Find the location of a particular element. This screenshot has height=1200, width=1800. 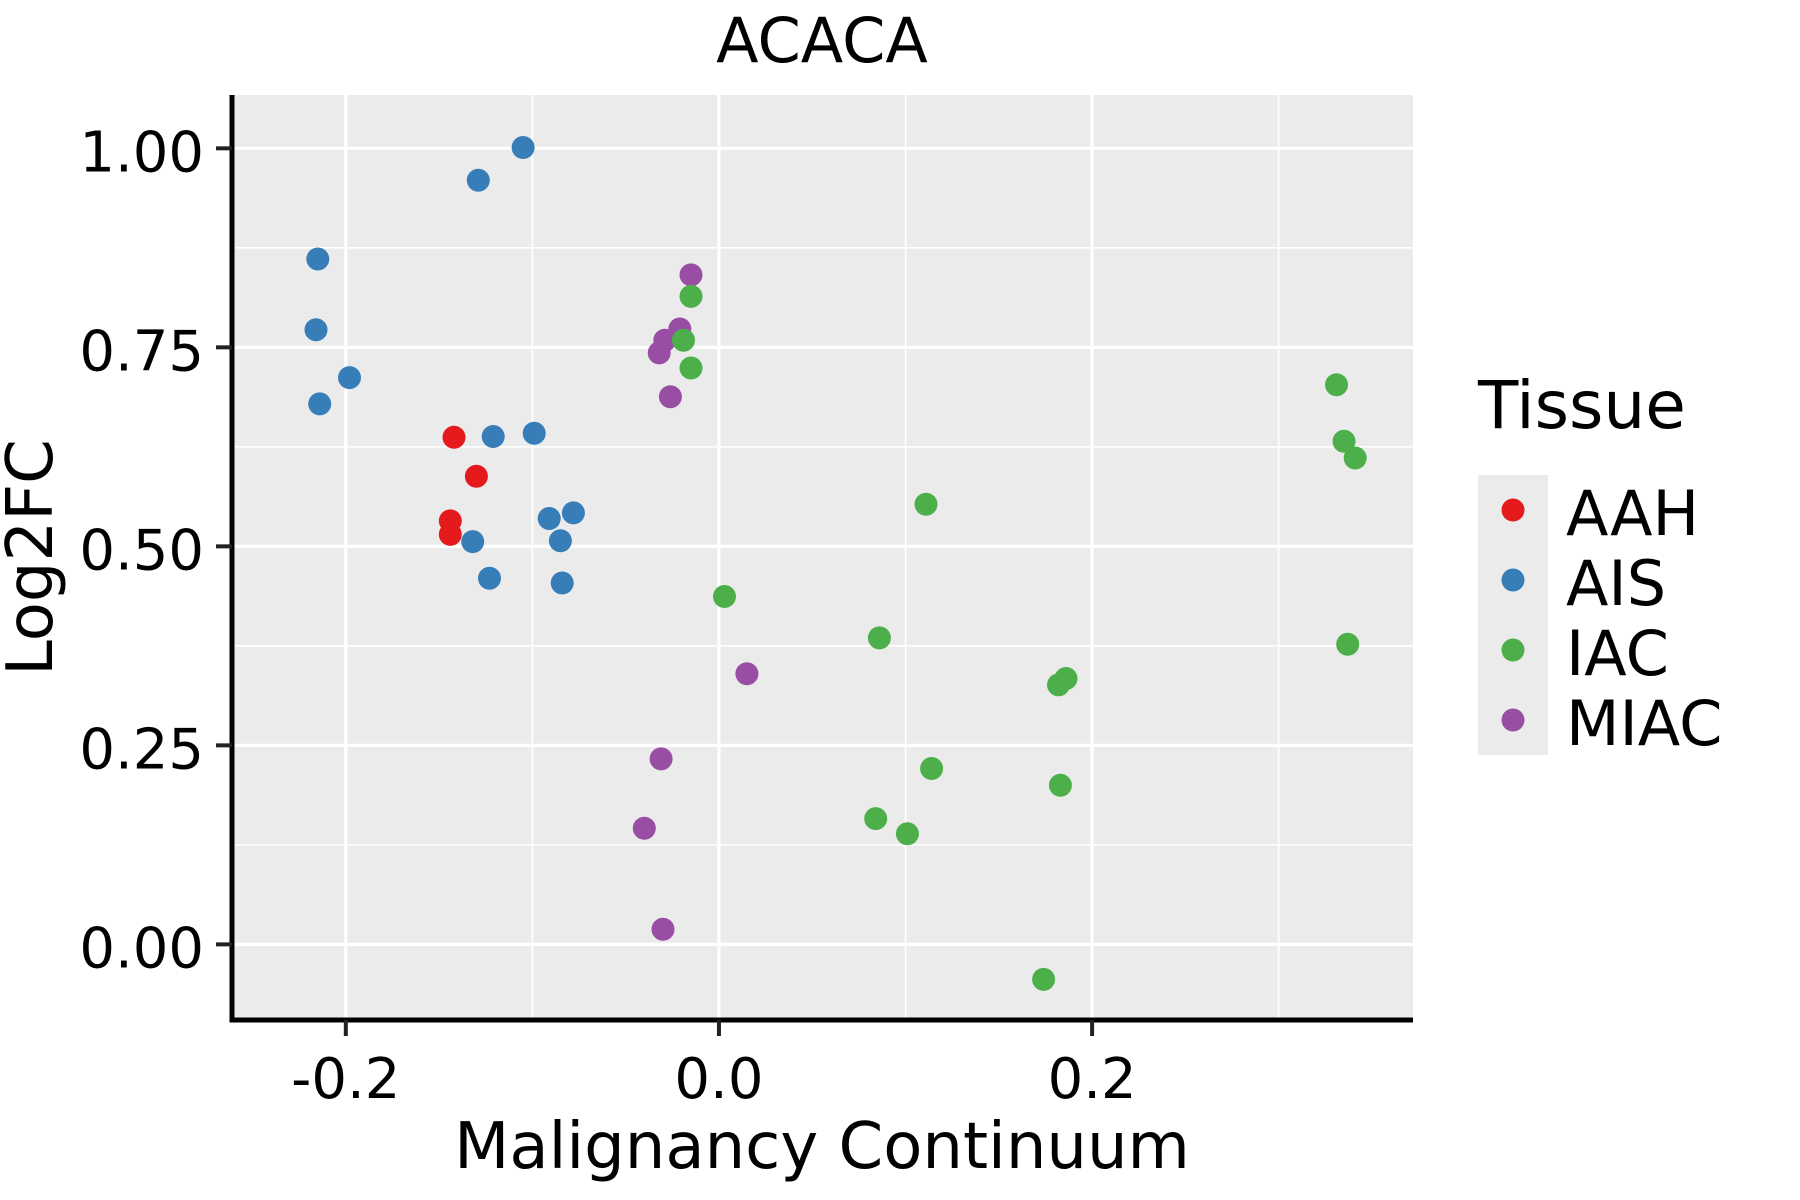

y-tick-label: 0.75 is located at coordinates (141, 351).